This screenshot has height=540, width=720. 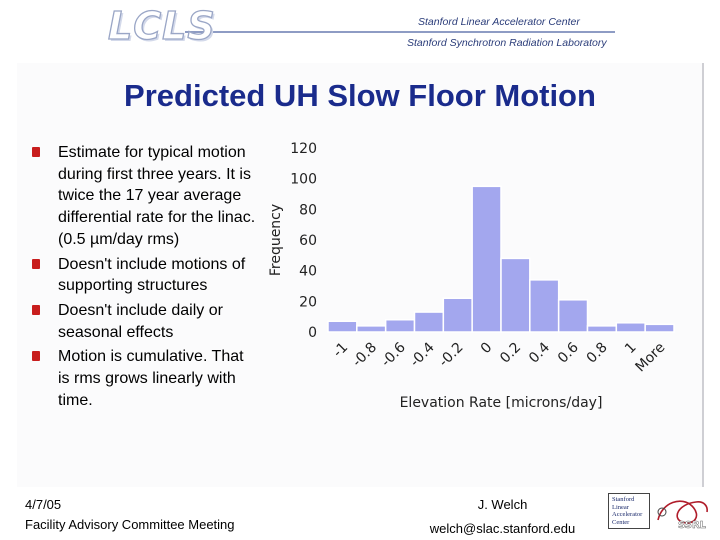 I want to click on x-tick-label: -1, so click(x=340, y=350).